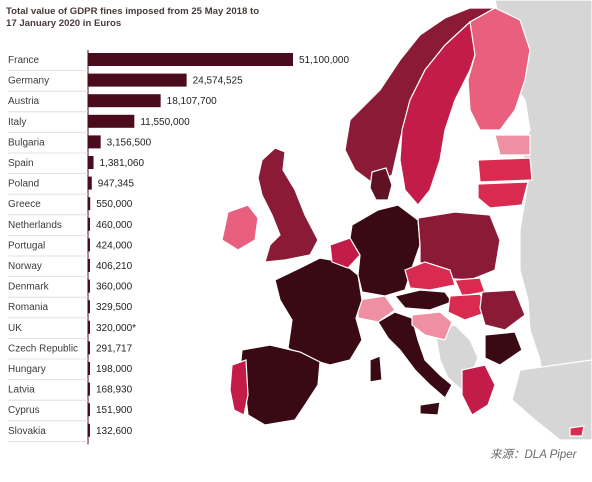  What do you see at coordinates (29, 287) in the screenshot?
I see `category-label: Denmark` at bounding box center [29, 287].